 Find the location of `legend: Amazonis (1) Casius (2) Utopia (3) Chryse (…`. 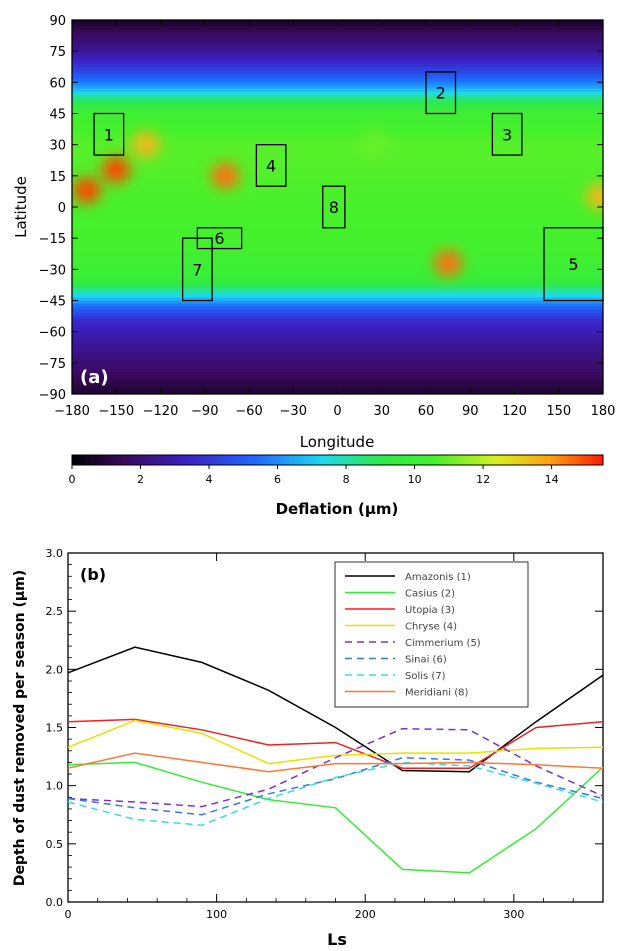

legend: Amazonis (1) Casius (2) Utopia (3) Chryse (… is located at coordinates (431, 634).